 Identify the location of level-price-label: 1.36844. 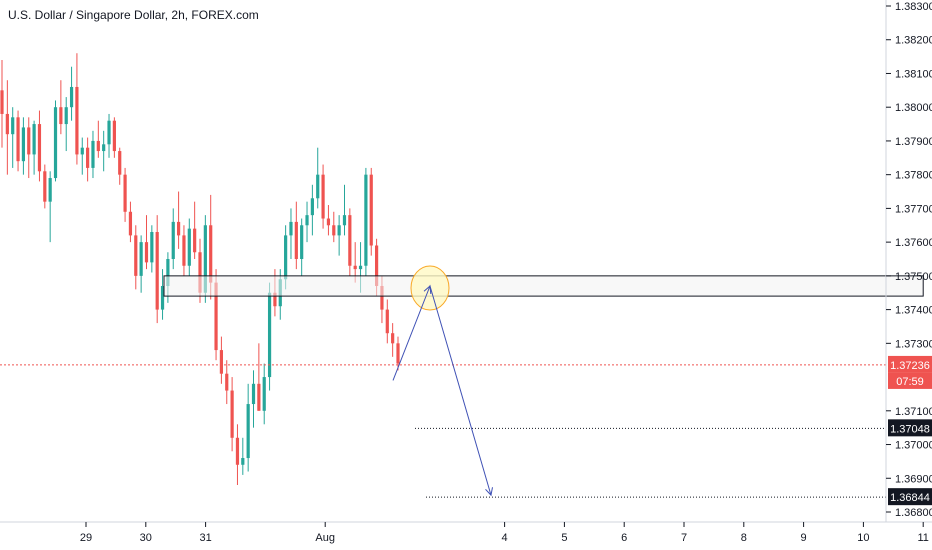
(910, 498).